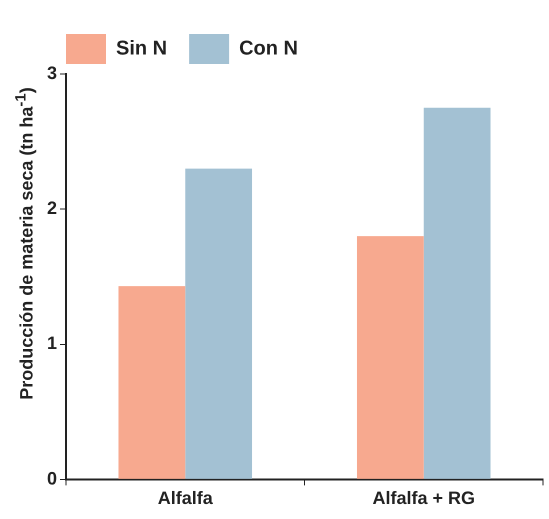 Image resolution: width=549 pixels, height=519 pixels. I want to click on y-tick-label: 1, so click(52, 343).